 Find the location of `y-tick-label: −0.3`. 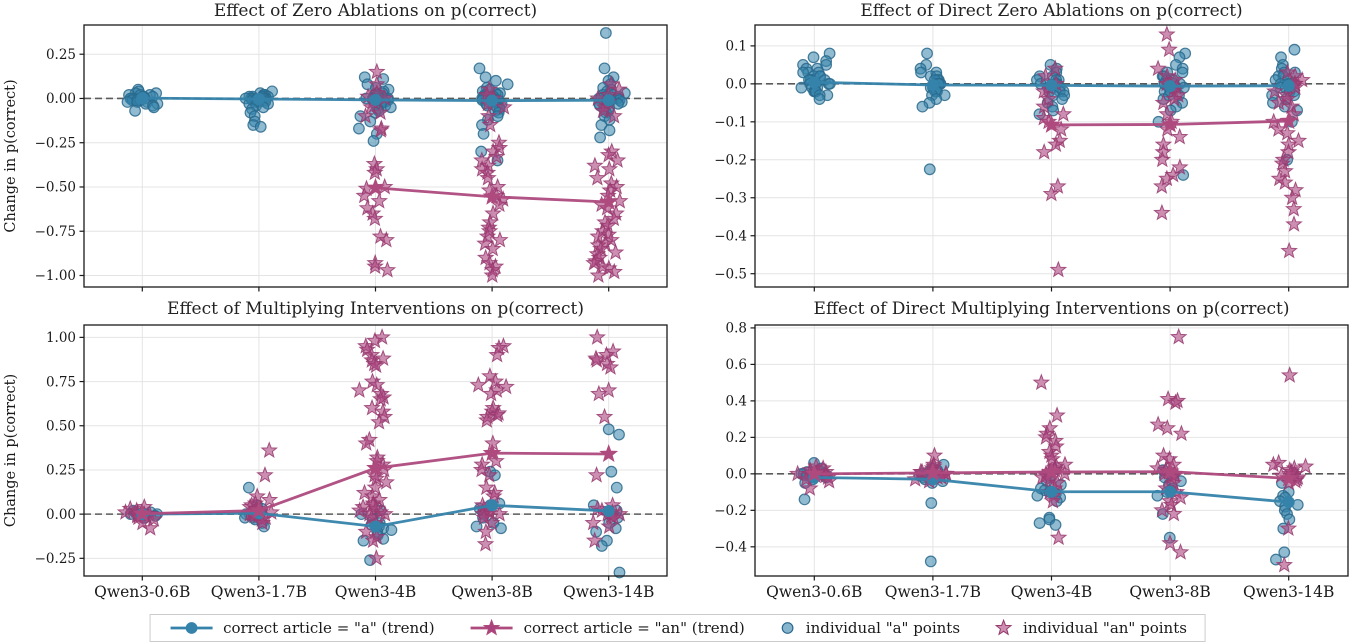

y-tick-label: −0.3 is located at coordinates (730, 198).